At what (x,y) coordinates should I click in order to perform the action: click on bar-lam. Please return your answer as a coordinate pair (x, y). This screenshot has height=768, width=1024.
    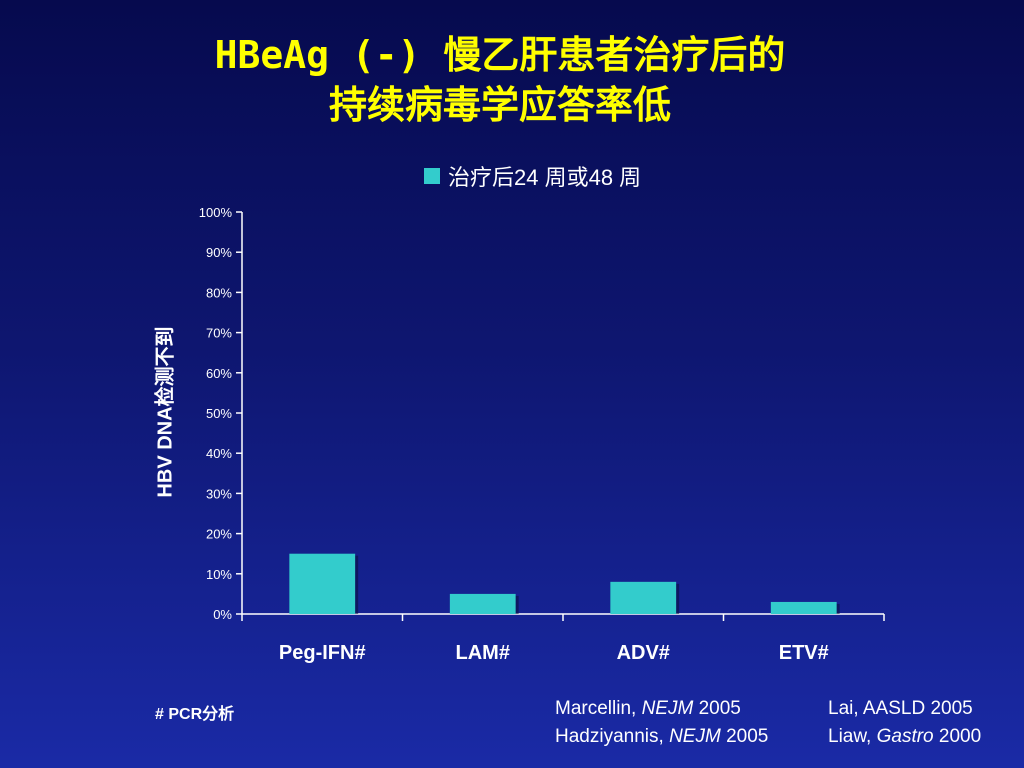
    Looking at the image, I should click on (482, 603).